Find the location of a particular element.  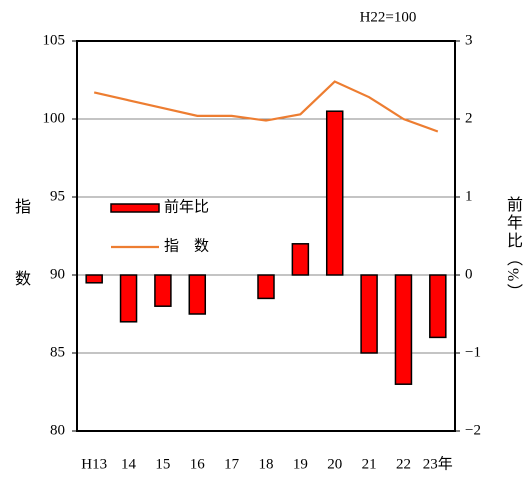

y-tick-label: 100 is located at coordinates (54, 118).